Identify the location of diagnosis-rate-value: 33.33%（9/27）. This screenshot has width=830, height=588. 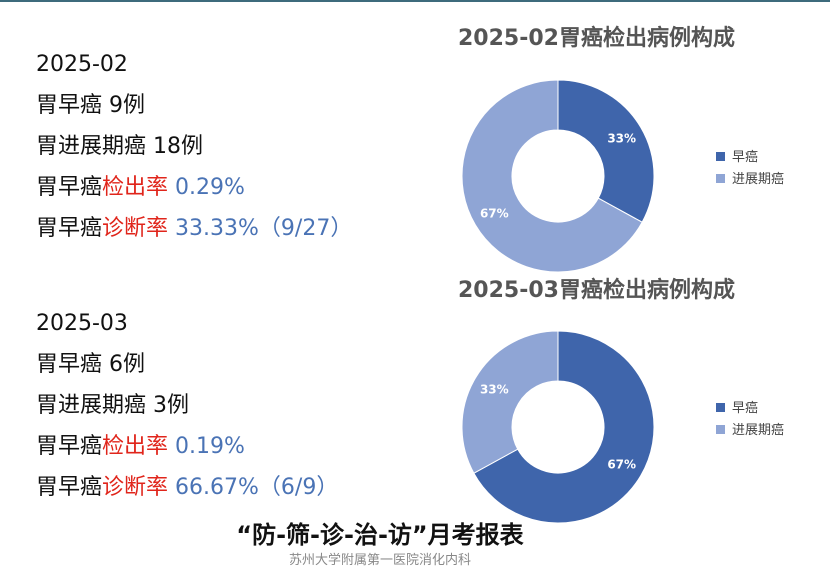
(264, 228).